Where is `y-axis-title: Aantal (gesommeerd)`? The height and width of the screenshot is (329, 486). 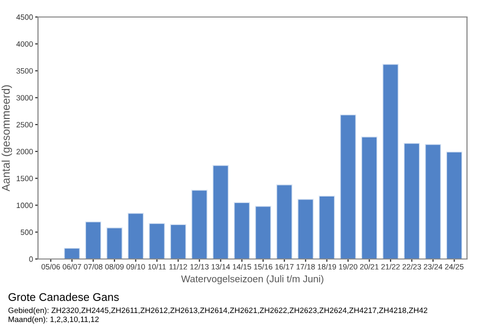 y-axis-title: Aantal (gesommeerd) is located at coordinates (7, 138).